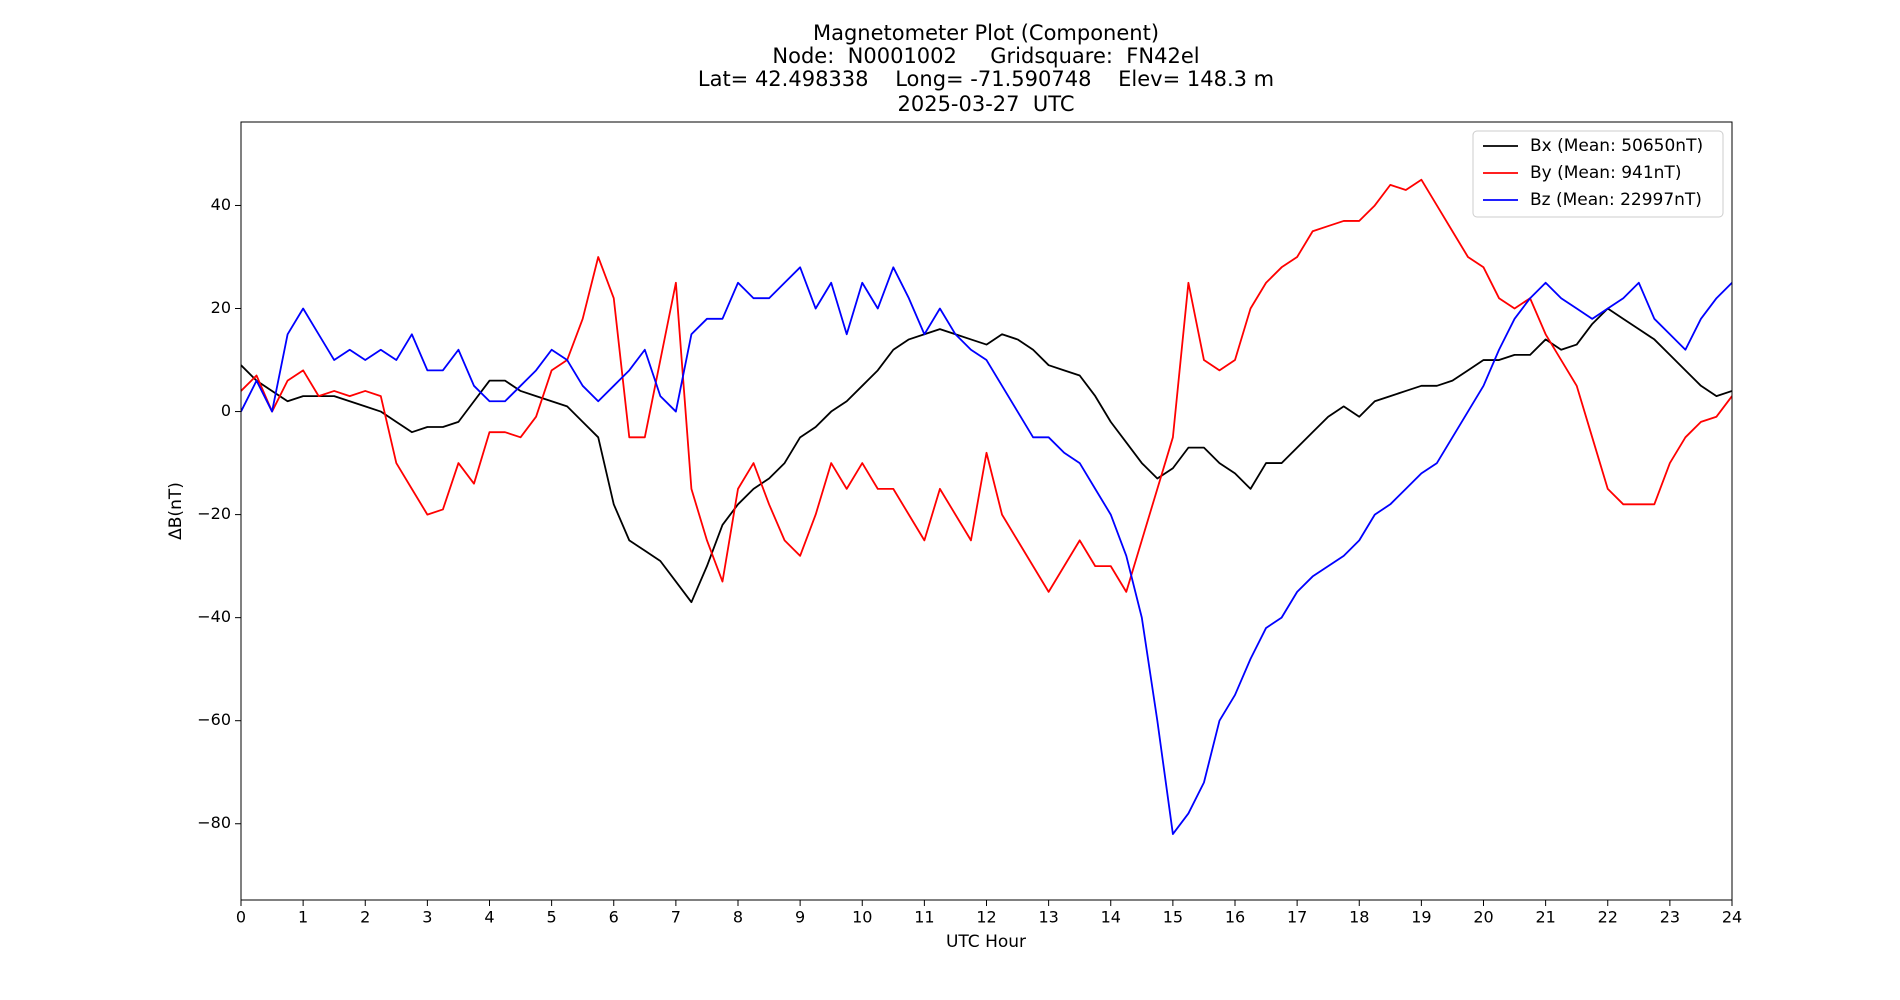 This screenshot has width=1900, height=1000. Describe the element at coordinates (1608, 917) in the screenshot. I see `x-tick-label: 22` at that location.